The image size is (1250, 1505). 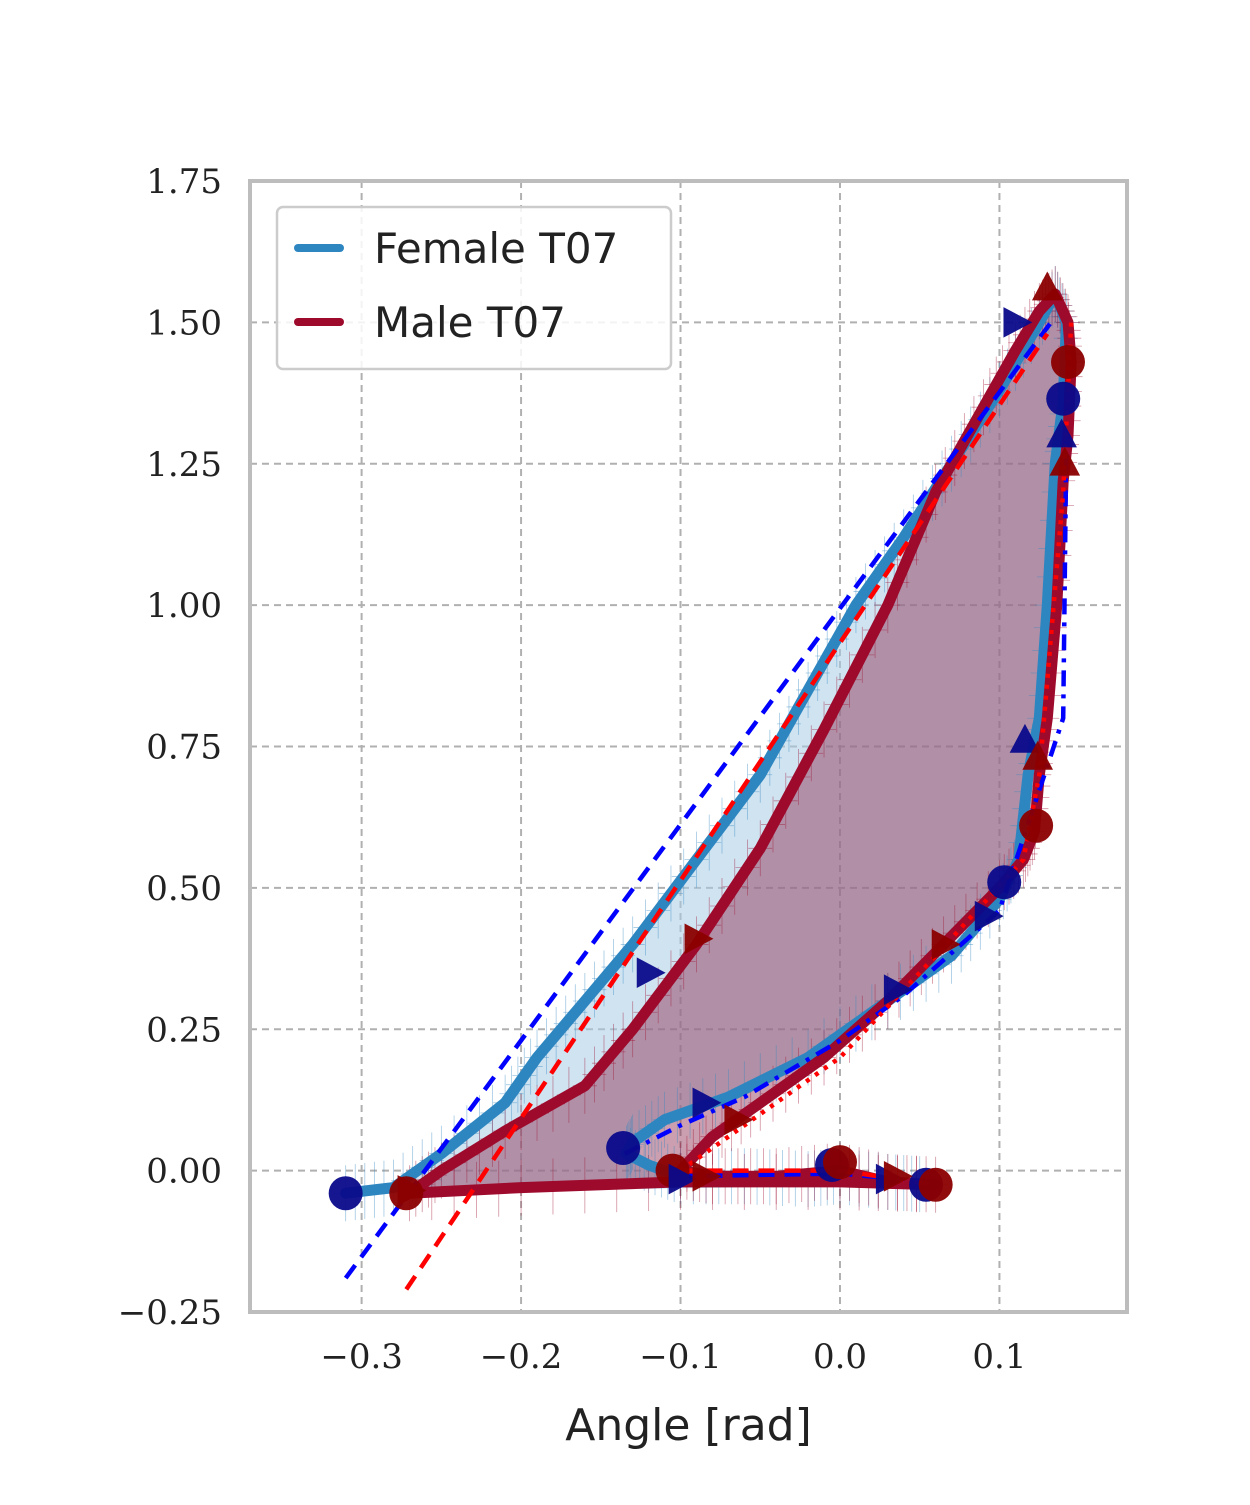 I want to click on legend-label-female: Female T07, so click(x=496, y=248).